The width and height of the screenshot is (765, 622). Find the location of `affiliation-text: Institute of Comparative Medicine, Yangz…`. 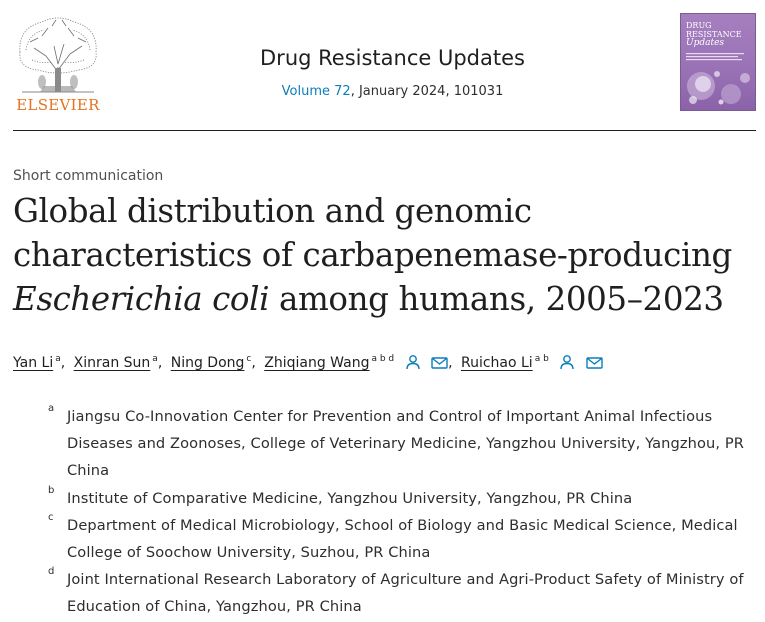

affiliation-text: Institute of Comparative Medicine, Yangz… is located at coordinates (350, 498).